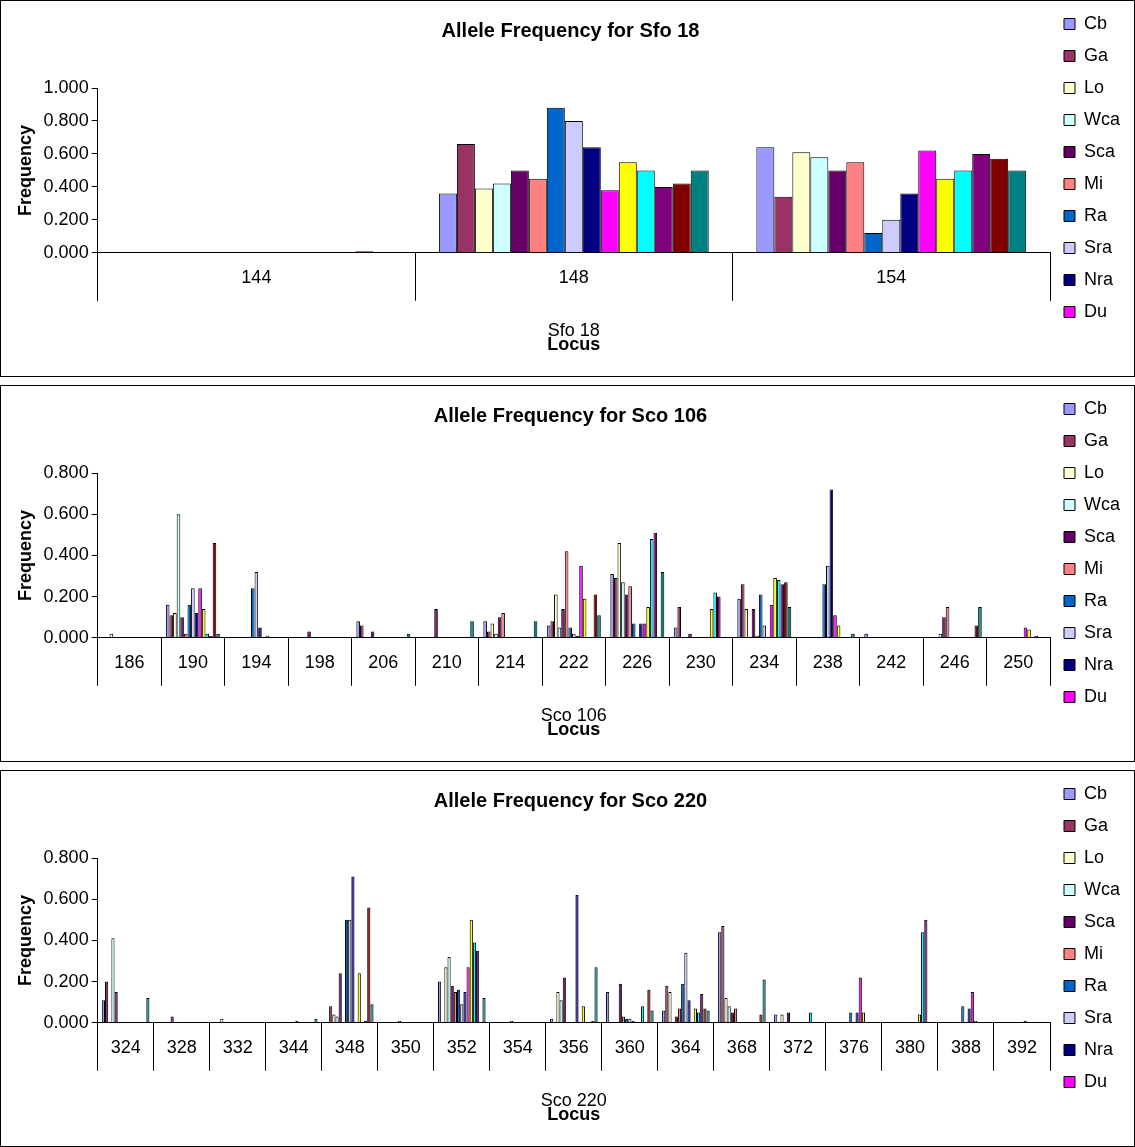 The image size is (1135, 1147). What do you see at coordinates (510, 661) in the screenshot?
I see `x-tick-label: 214` at bounding box center [510, 661].